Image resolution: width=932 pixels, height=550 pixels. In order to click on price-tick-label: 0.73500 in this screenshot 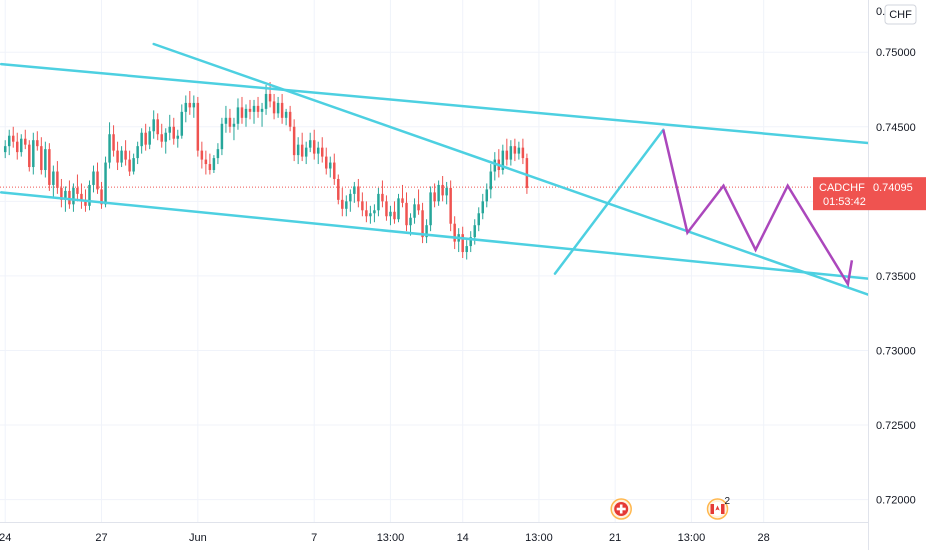, I will do `click(896, 277)`.